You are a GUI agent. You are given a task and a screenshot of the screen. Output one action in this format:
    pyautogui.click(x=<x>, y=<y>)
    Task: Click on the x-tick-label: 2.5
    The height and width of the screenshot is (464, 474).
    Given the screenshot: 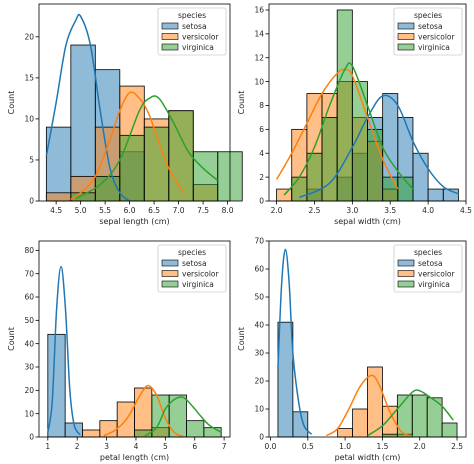 What is the action you would take?
    pyautogui.click(x=314, y=210)
    